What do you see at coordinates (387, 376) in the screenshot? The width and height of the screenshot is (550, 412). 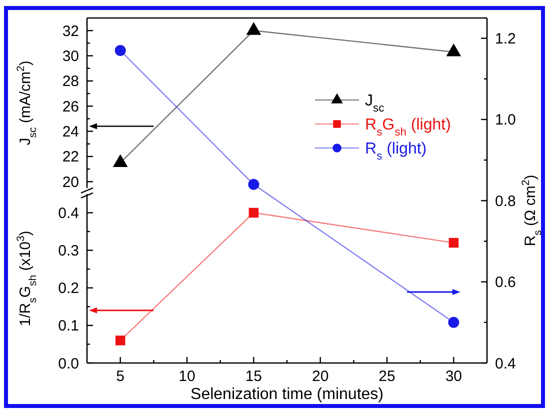 I see `x-tick-label: 25` at bounding box center [387, 376].